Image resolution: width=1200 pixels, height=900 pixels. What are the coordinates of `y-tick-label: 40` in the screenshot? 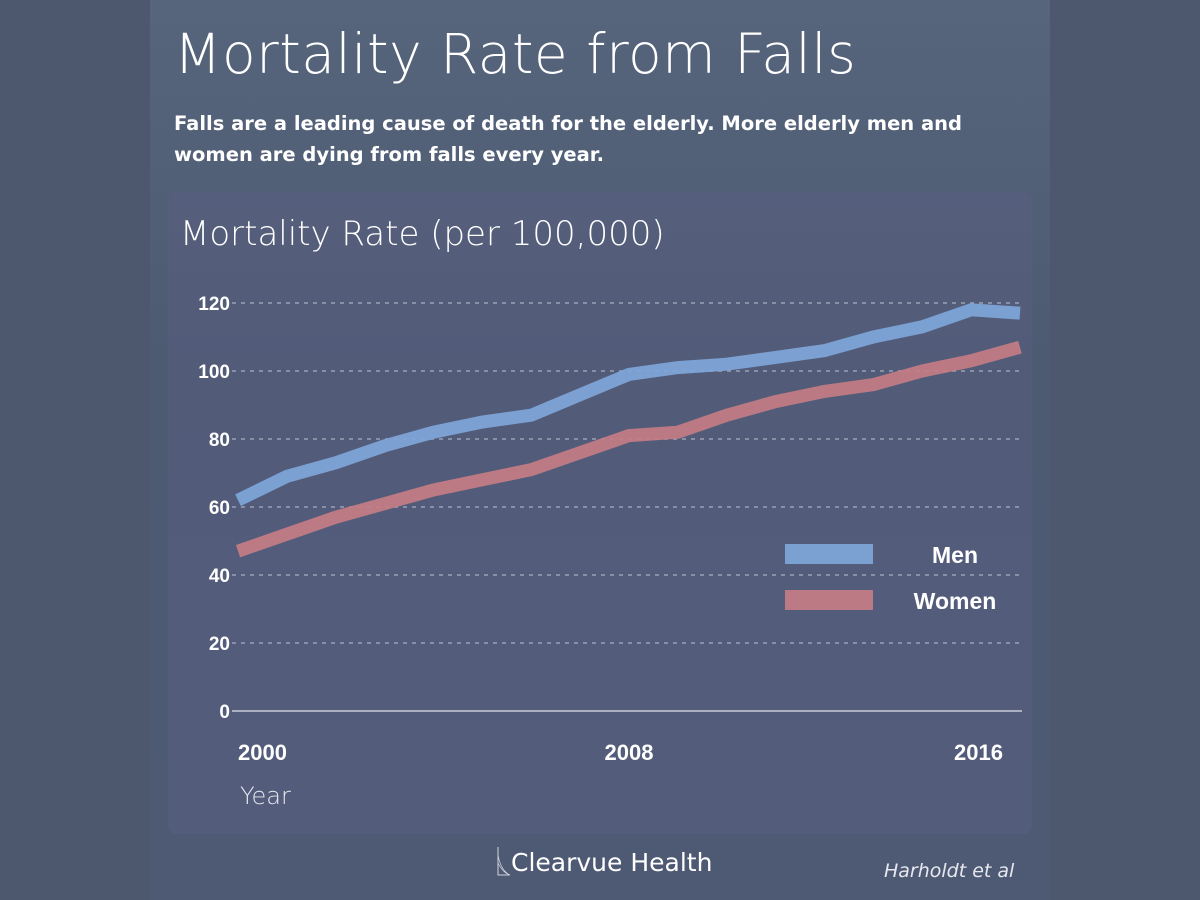 It's located at (219, 576).